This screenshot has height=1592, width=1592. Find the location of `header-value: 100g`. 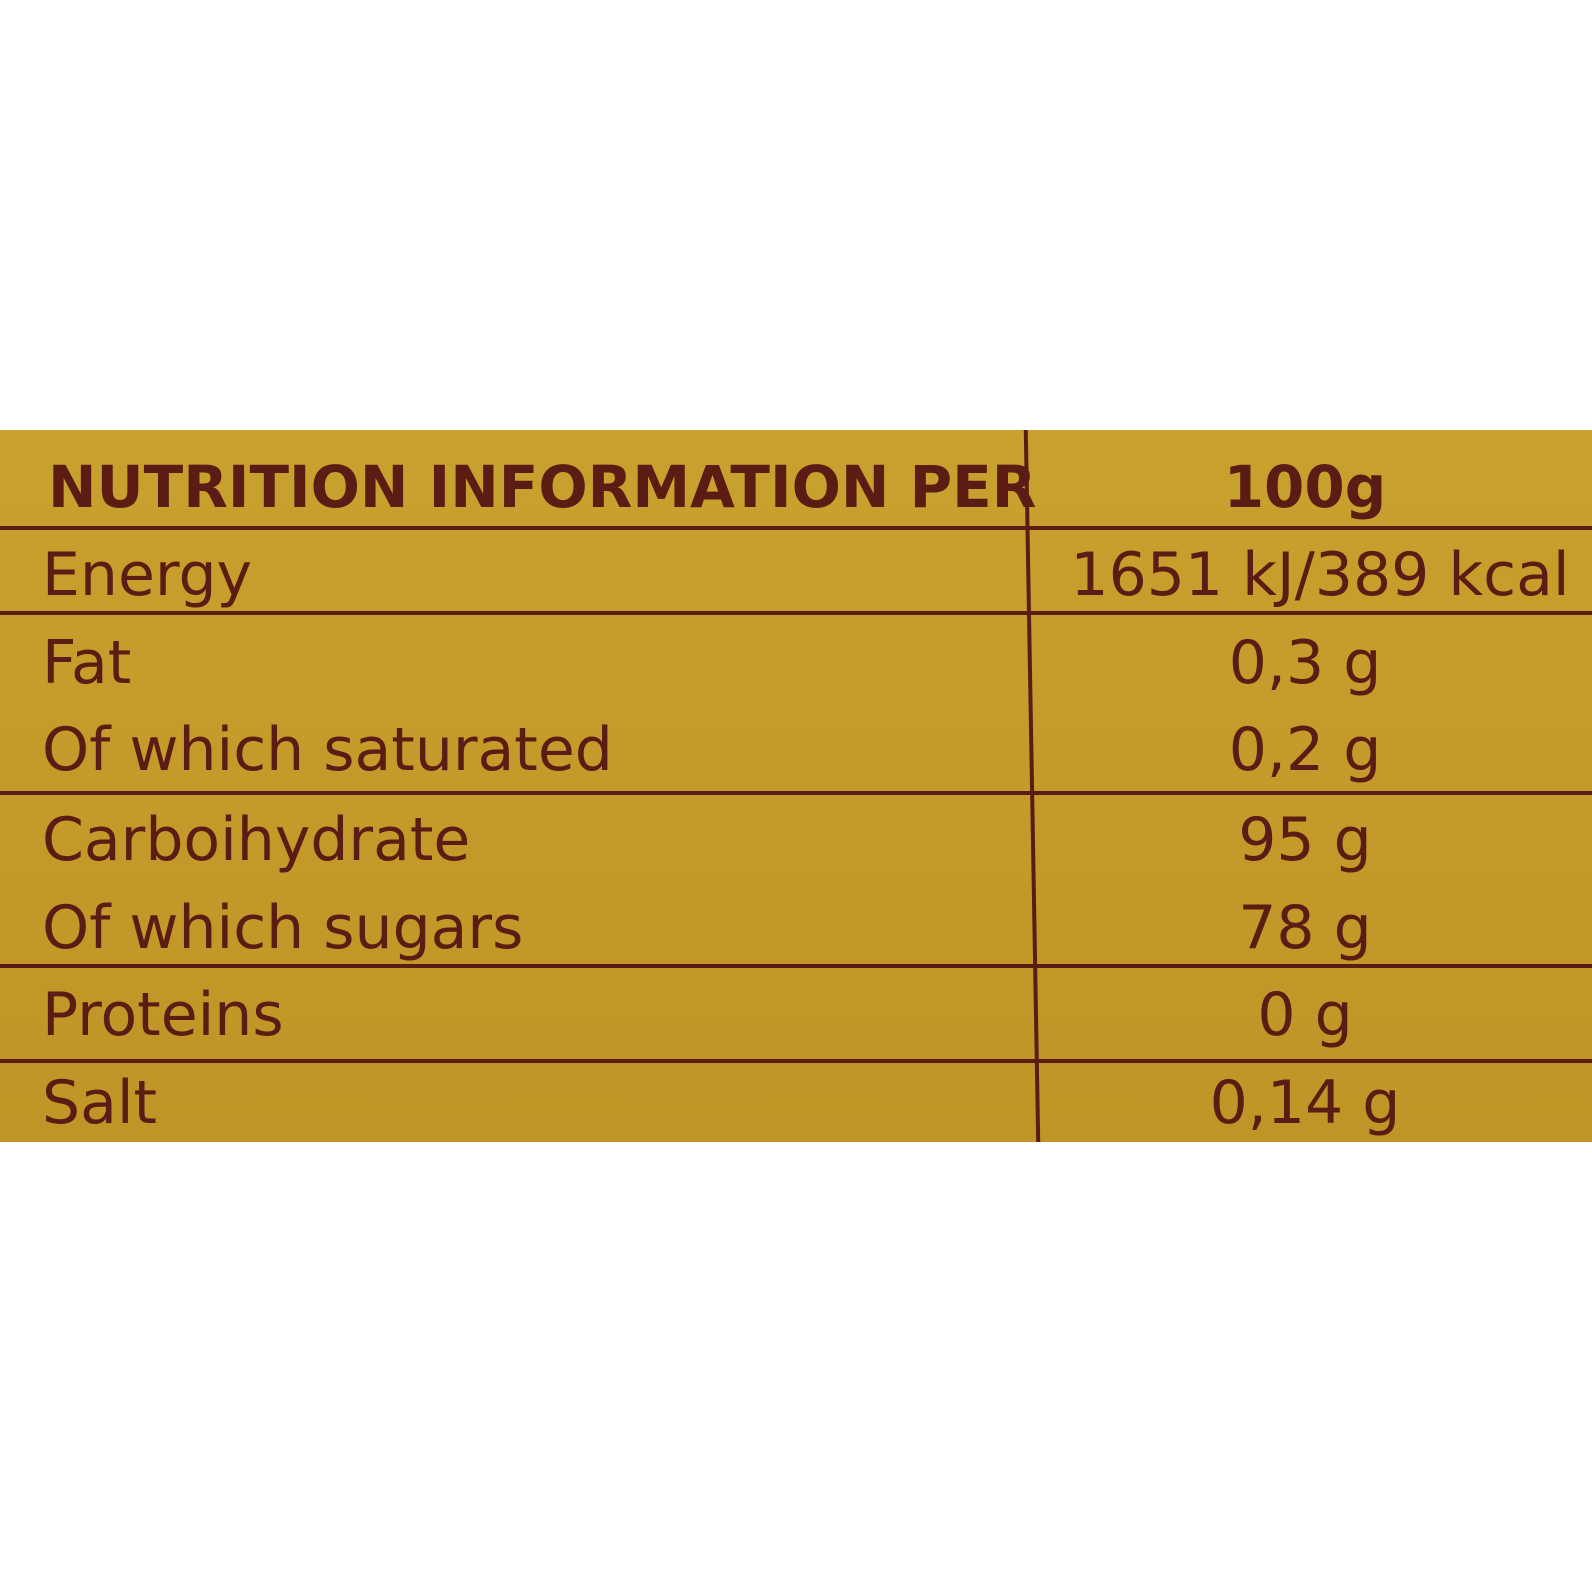

header-value: 100g is located at coordinates (1305, 487).